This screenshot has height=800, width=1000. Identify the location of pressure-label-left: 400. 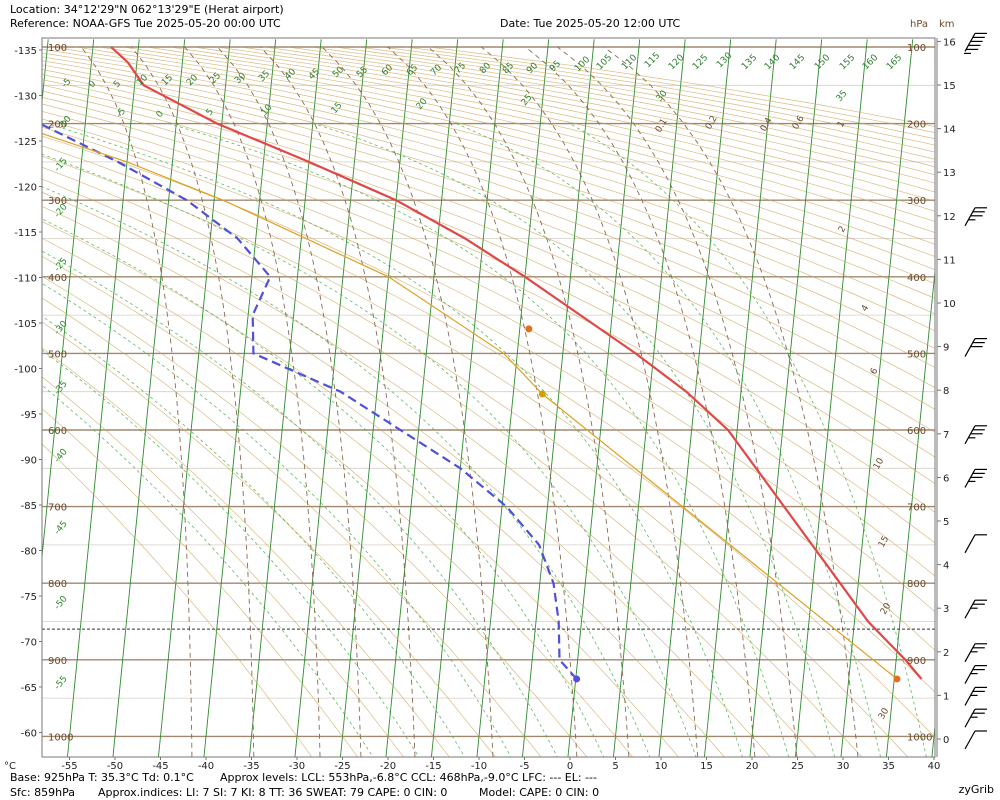
(57, 278).